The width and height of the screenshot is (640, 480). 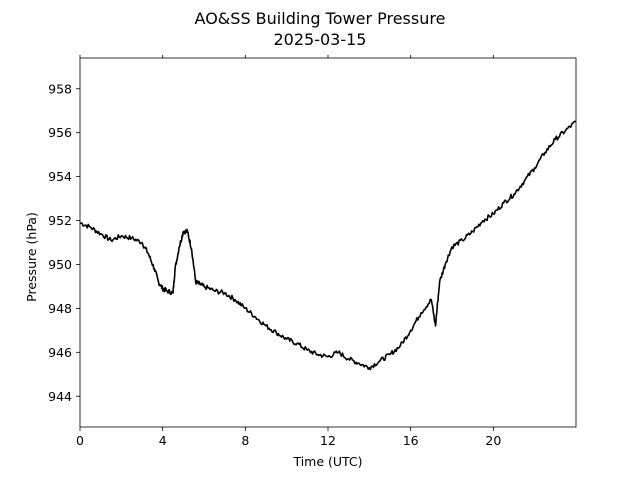 What do you see at coordinates (320, 18) in the screenshot?
I see `chart-title: AO&SS Building Tower Pressure` at bounding box center [320, 18].